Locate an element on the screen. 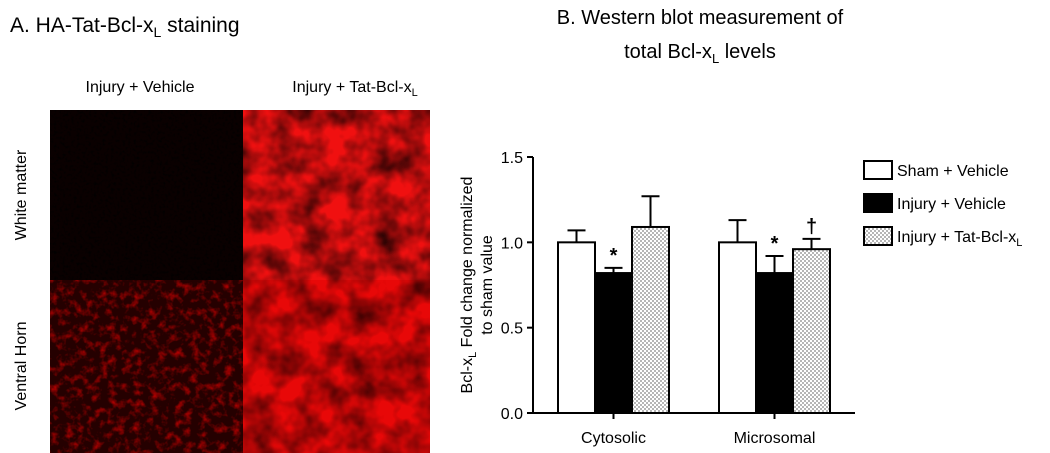 This screenshot has width=1050, height=453. x-tick-label: Cytosolic is located at coordinates (613, 438).